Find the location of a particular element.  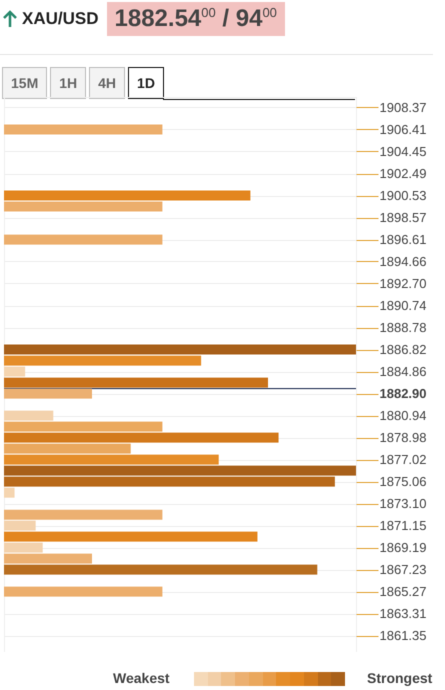

y-tick-label: 1896.61 is located at coordinates (403, 240).